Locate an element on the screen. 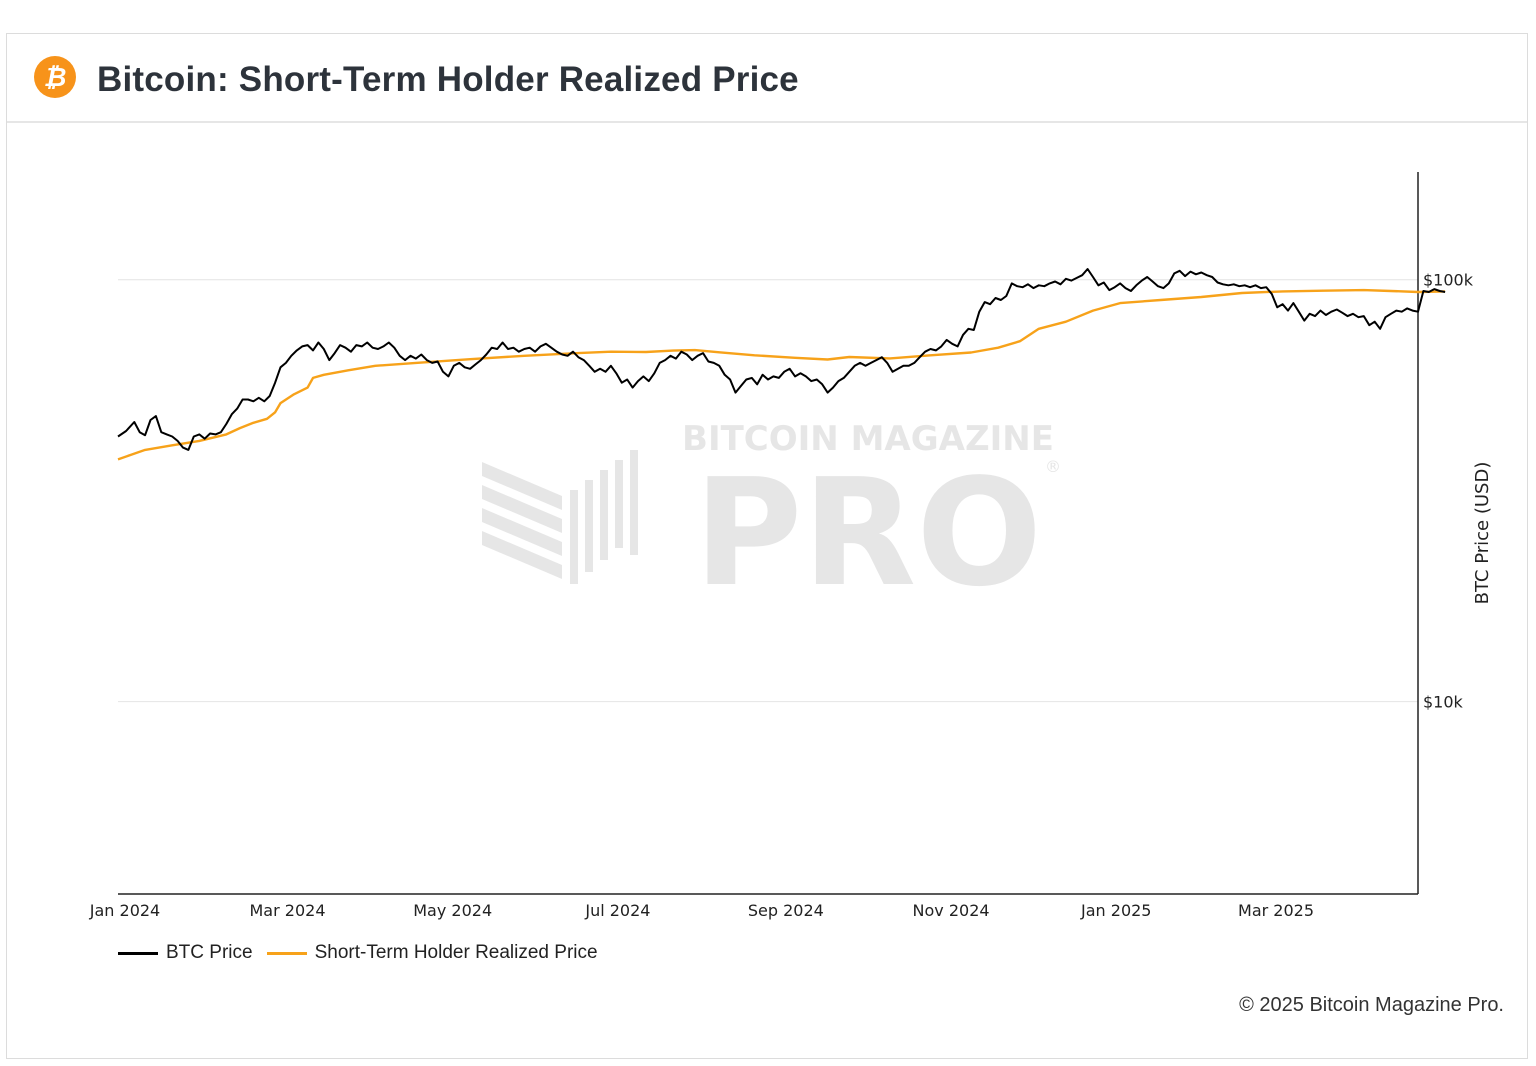 The image size is (1536, 1066). watermark-line1: BITCOIN MAGAZINE is located at coordinates (868, 439).